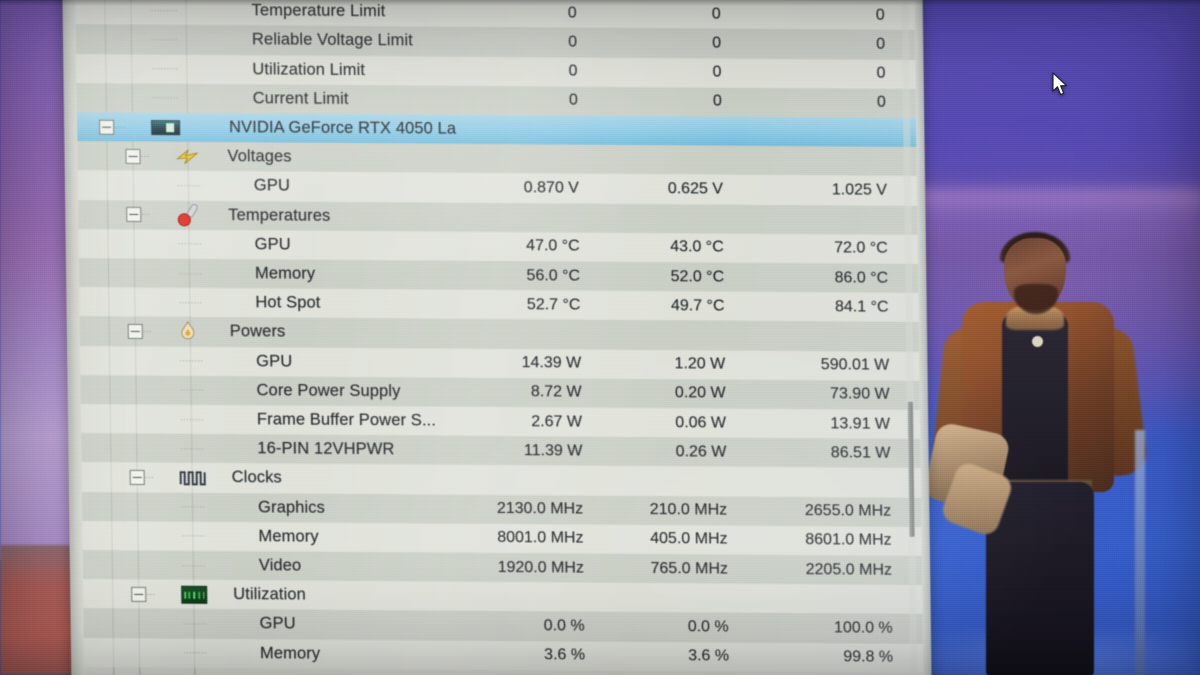 Image resolution: width=1200 pixels, height=675 pixels. Describe the element at coordinates (1140, 552) in the screenshot. I see `background-railing` at that location.